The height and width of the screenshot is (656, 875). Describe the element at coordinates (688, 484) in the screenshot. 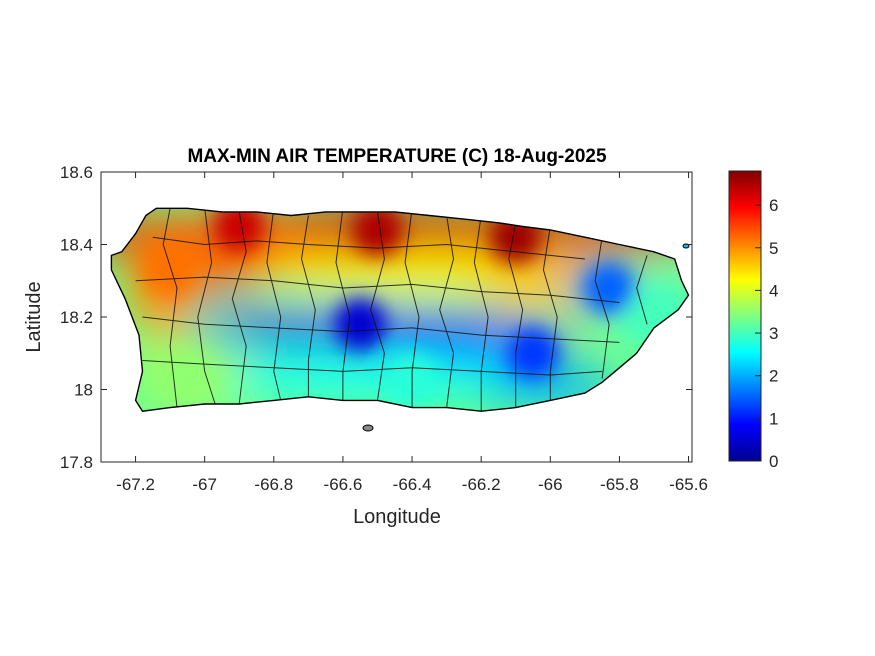

I see `x-tick-label: -65.6` at that location.